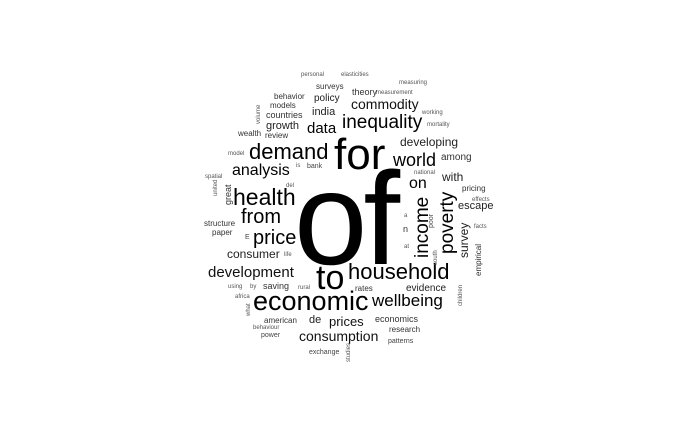  I want to click on word-world: world, so click(415, 160).